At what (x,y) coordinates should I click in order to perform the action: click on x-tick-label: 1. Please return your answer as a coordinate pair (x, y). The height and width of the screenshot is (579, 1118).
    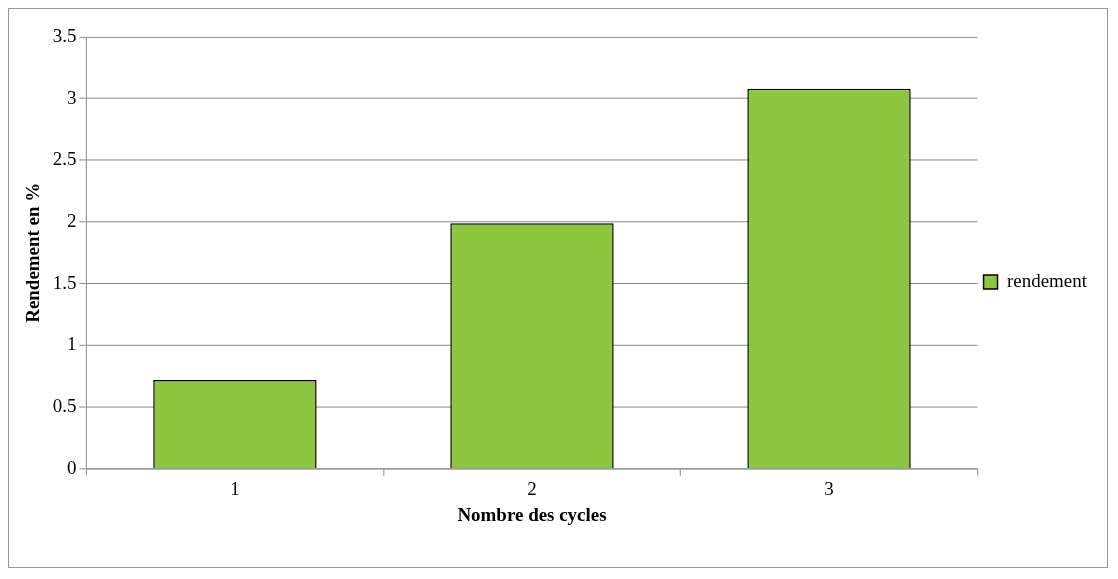
    Looking at the image, I should click on (235, 489).